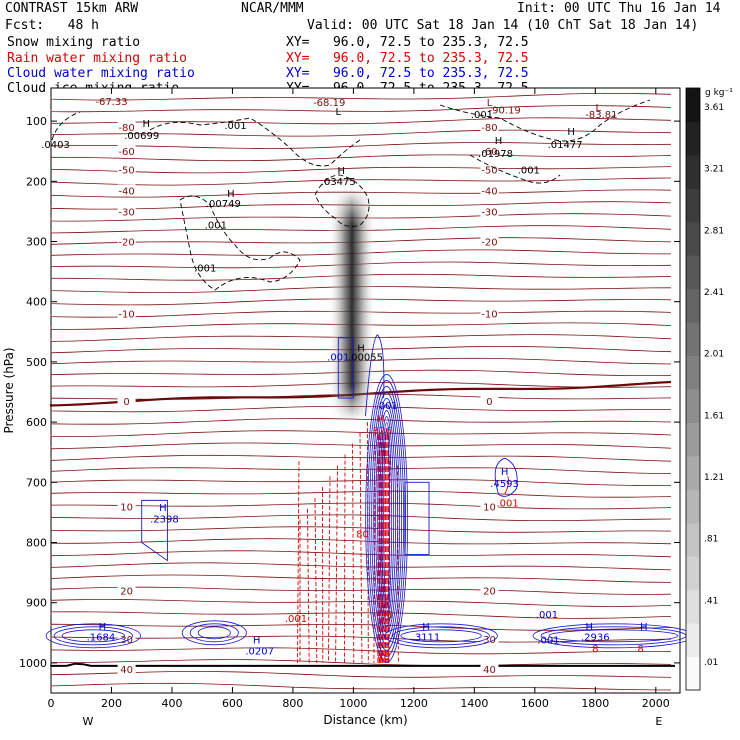 The height and width of the screenshot is (740, 740). Describe the element at coordinates (383, 657) in the screenshot. I see `contour-annotation: 40` at that location.